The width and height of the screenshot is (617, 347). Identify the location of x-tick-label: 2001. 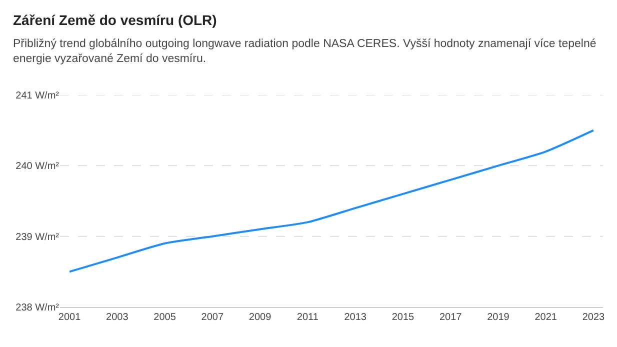
(70, 317).